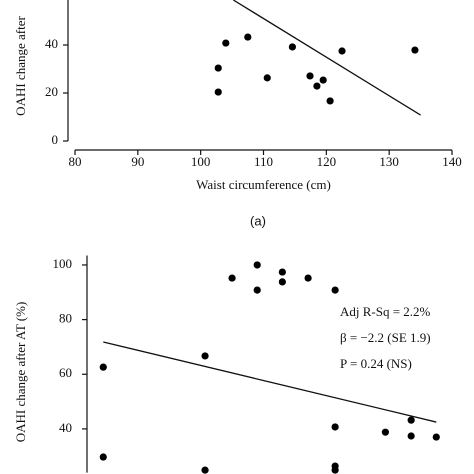 This screenshot has height=474, width=474. I want to click on x-tick-label: 80, so click(75, 161).